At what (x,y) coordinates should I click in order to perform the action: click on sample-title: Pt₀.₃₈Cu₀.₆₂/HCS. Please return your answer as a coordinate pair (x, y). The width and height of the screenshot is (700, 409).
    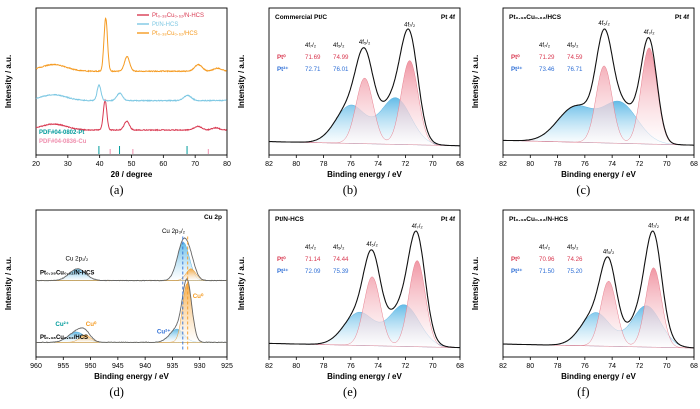
    Looking at the image, I should click on (535, 17).